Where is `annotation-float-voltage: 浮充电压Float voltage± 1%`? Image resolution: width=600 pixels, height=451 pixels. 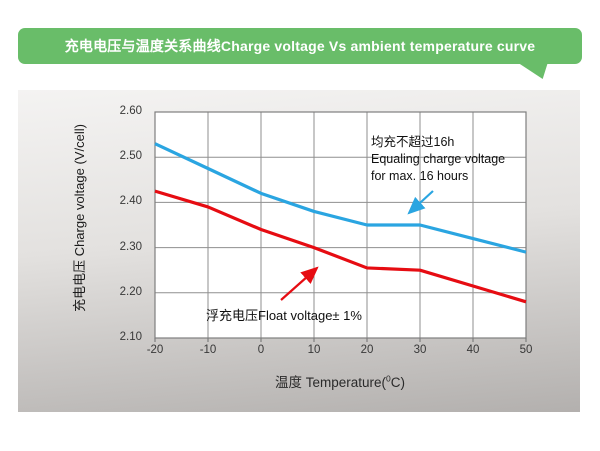
annotation-float-voltage: 浮充电压Float voltage± 1% is located at coordinates (284, 315).